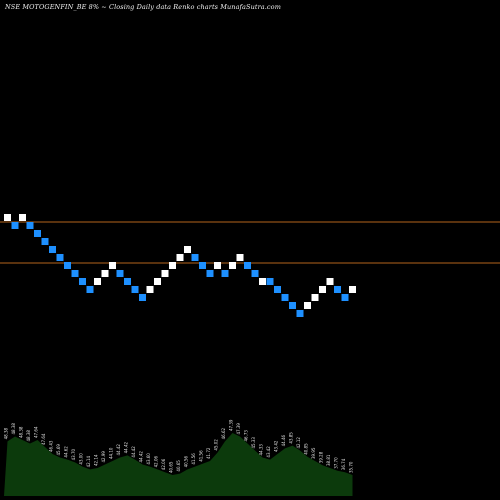  Describe the element at coordinates (268, 452) in the screenshot. I see `volume-label-36: 43.42` at that location.